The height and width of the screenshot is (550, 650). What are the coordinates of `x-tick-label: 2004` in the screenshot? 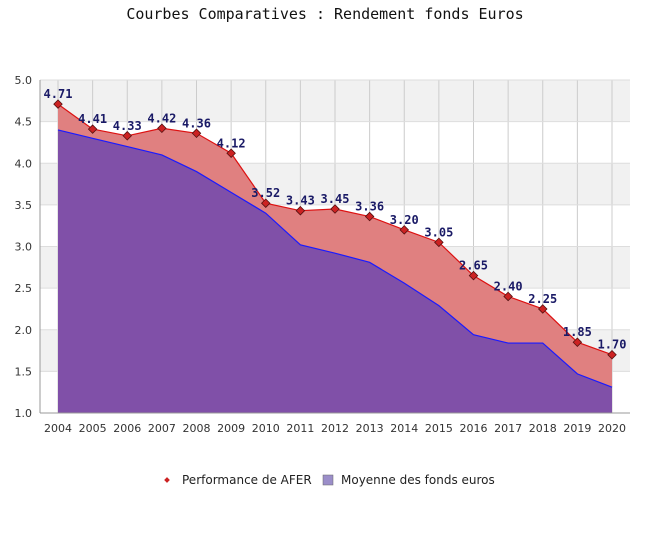 It's located at (58, 428).